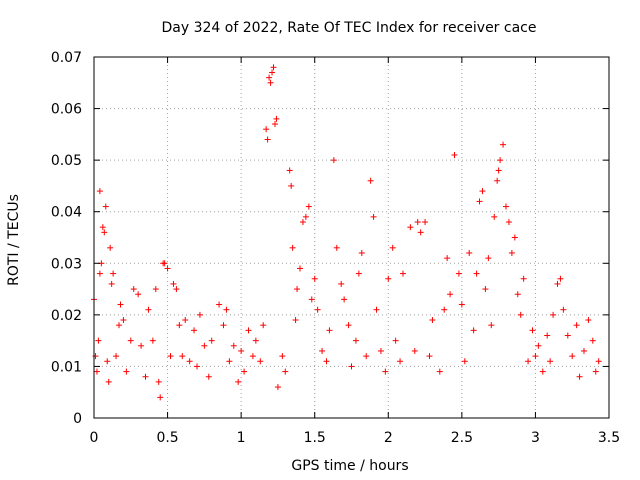 This screenshot has height=480, width=640. Describe the element at coordinates (388, 438) in the screenshot. I see `x-tick-label: 2` at that location.